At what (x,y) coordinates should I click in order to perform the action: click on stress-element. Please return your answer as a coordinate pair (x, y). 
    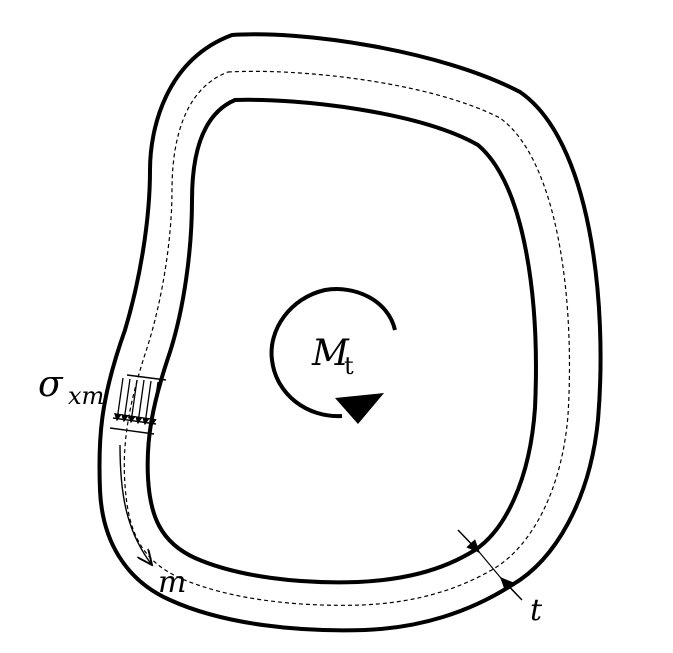
    Looking at the image, I should click on (138, 404).